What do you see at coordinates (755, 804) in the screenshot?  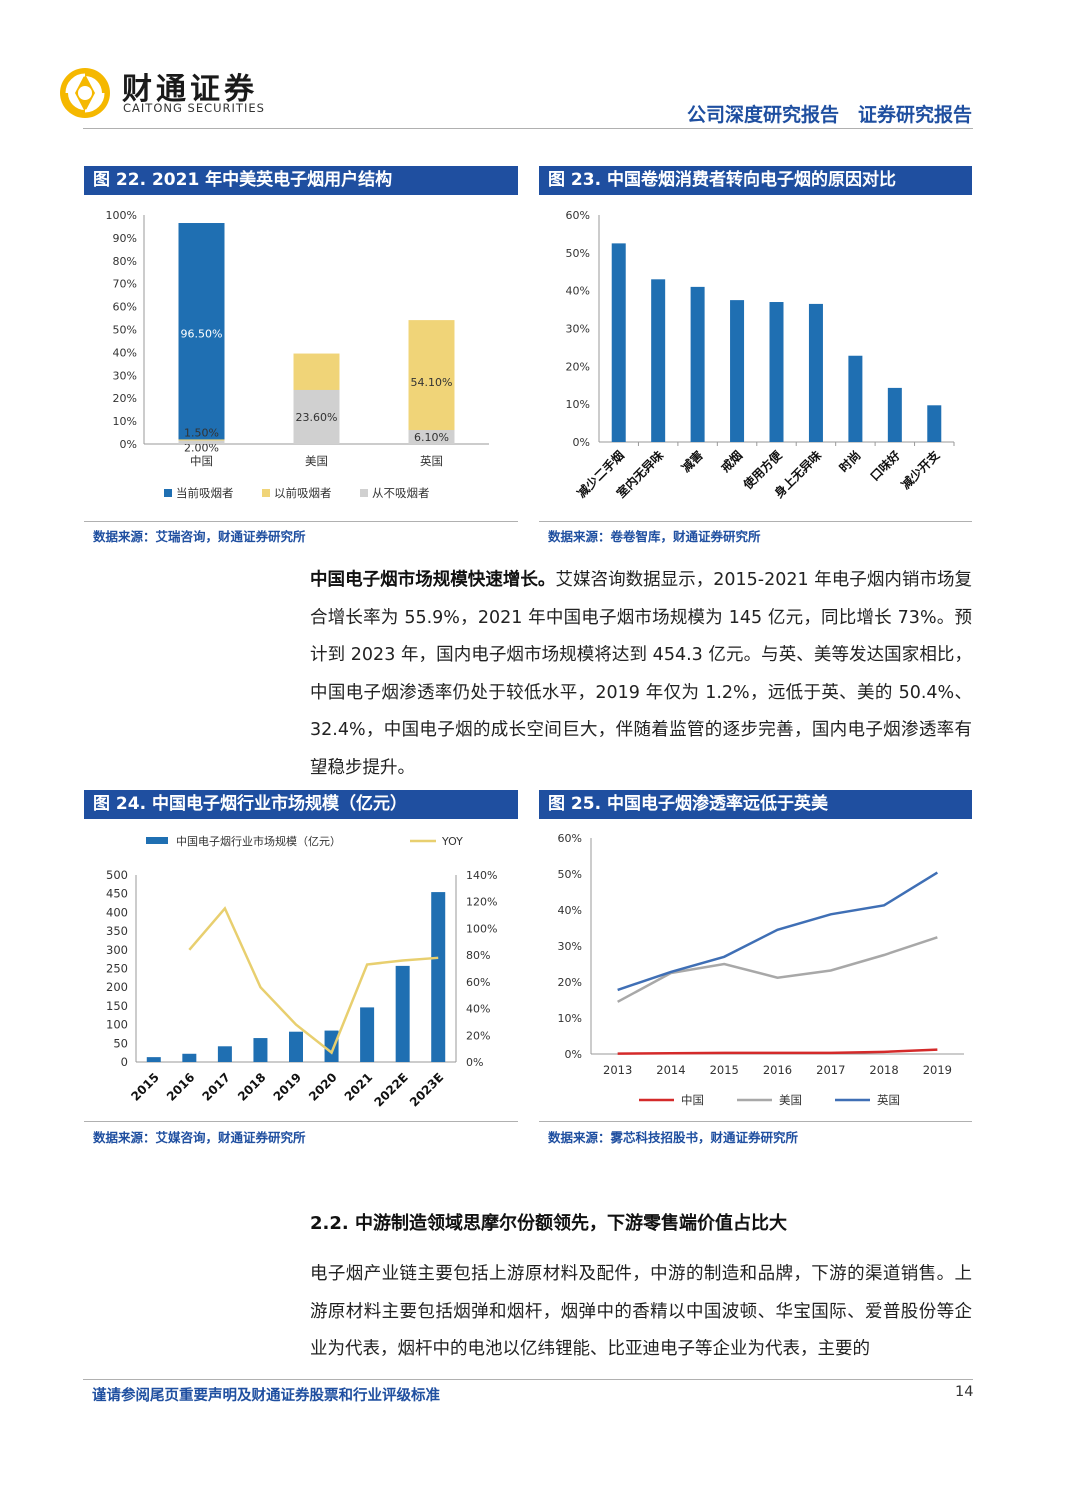 I see `fig25-title: 图 25. 中国电子烟渗透率远低于英美` at bounding box center [755, 804].